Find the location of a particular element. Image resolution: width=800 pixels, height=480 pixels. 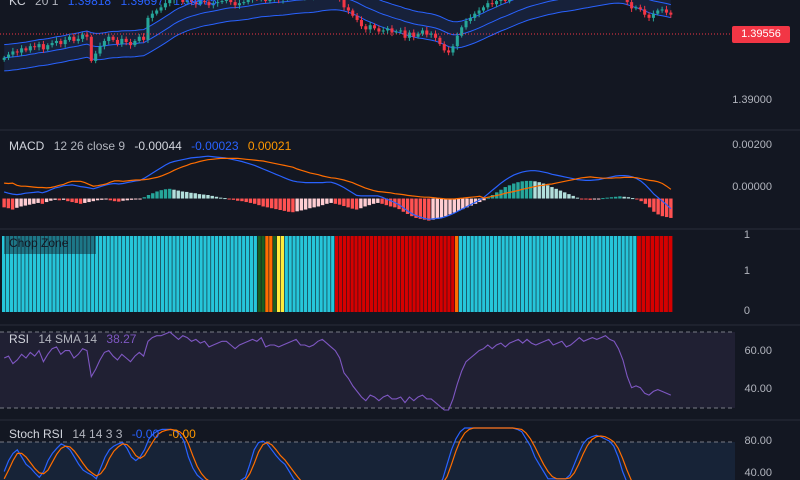

macd-line-value: -0.00023 is located at coordinates (215, 146).